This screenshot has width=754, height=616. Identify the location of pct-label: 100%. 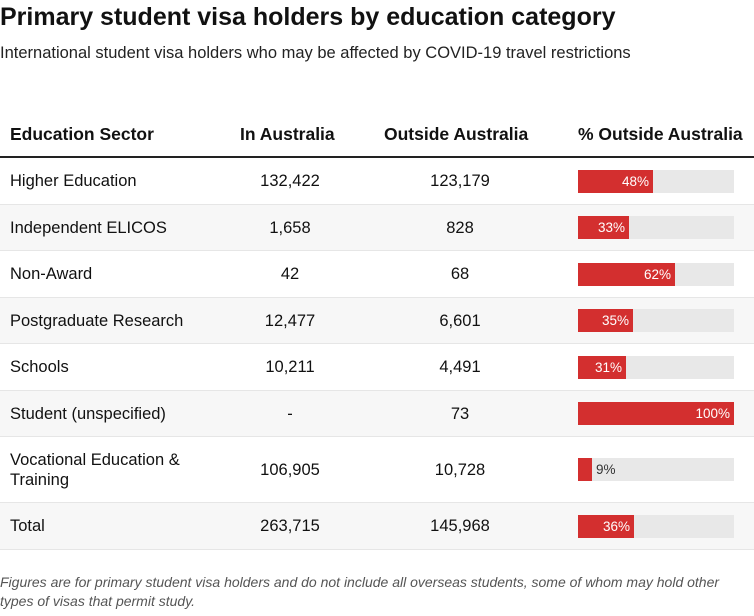
(712, 413).